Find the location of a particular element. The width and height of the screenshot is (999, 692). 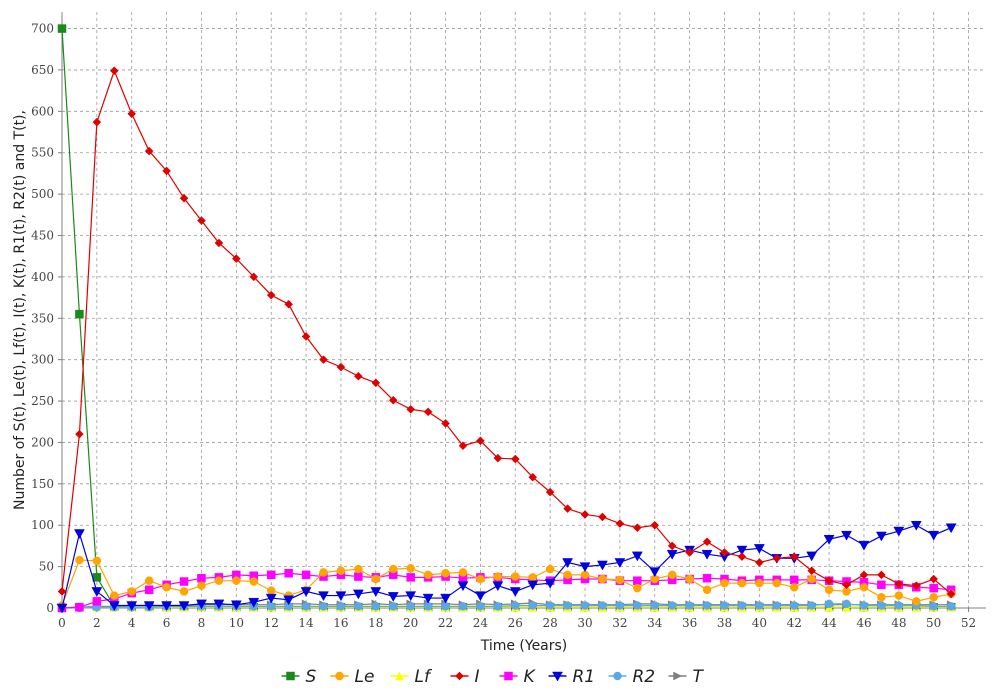

series-line-le is located at coordinates (506, 582).